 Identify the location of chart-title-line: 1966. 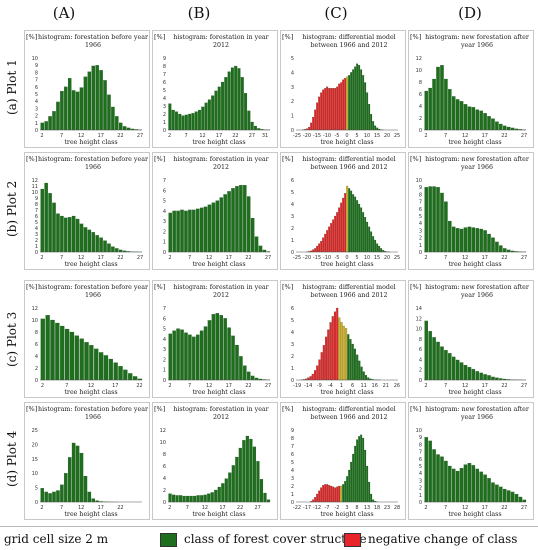
(93, 45).